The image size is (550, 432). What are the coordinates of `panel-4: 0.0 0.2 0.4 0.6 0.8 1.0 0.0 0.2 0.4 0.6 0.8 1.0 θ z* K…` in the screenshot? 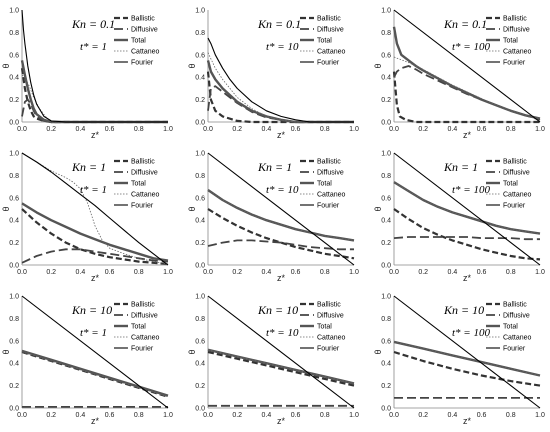 It's located at (87, 217).